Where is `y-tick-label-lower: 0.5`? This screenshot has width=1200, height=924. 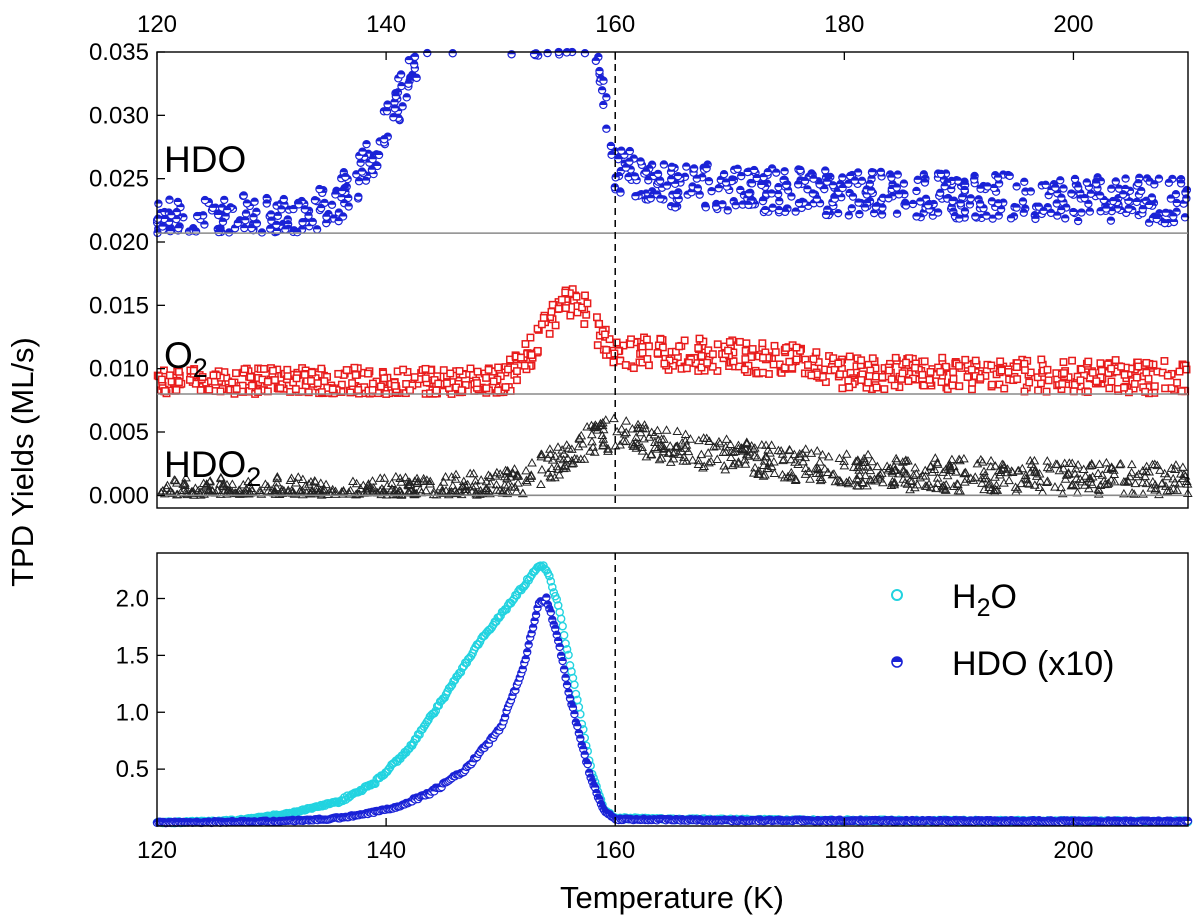
y-tick-label-lower: 0.5 is located at coordinates (132, 769).